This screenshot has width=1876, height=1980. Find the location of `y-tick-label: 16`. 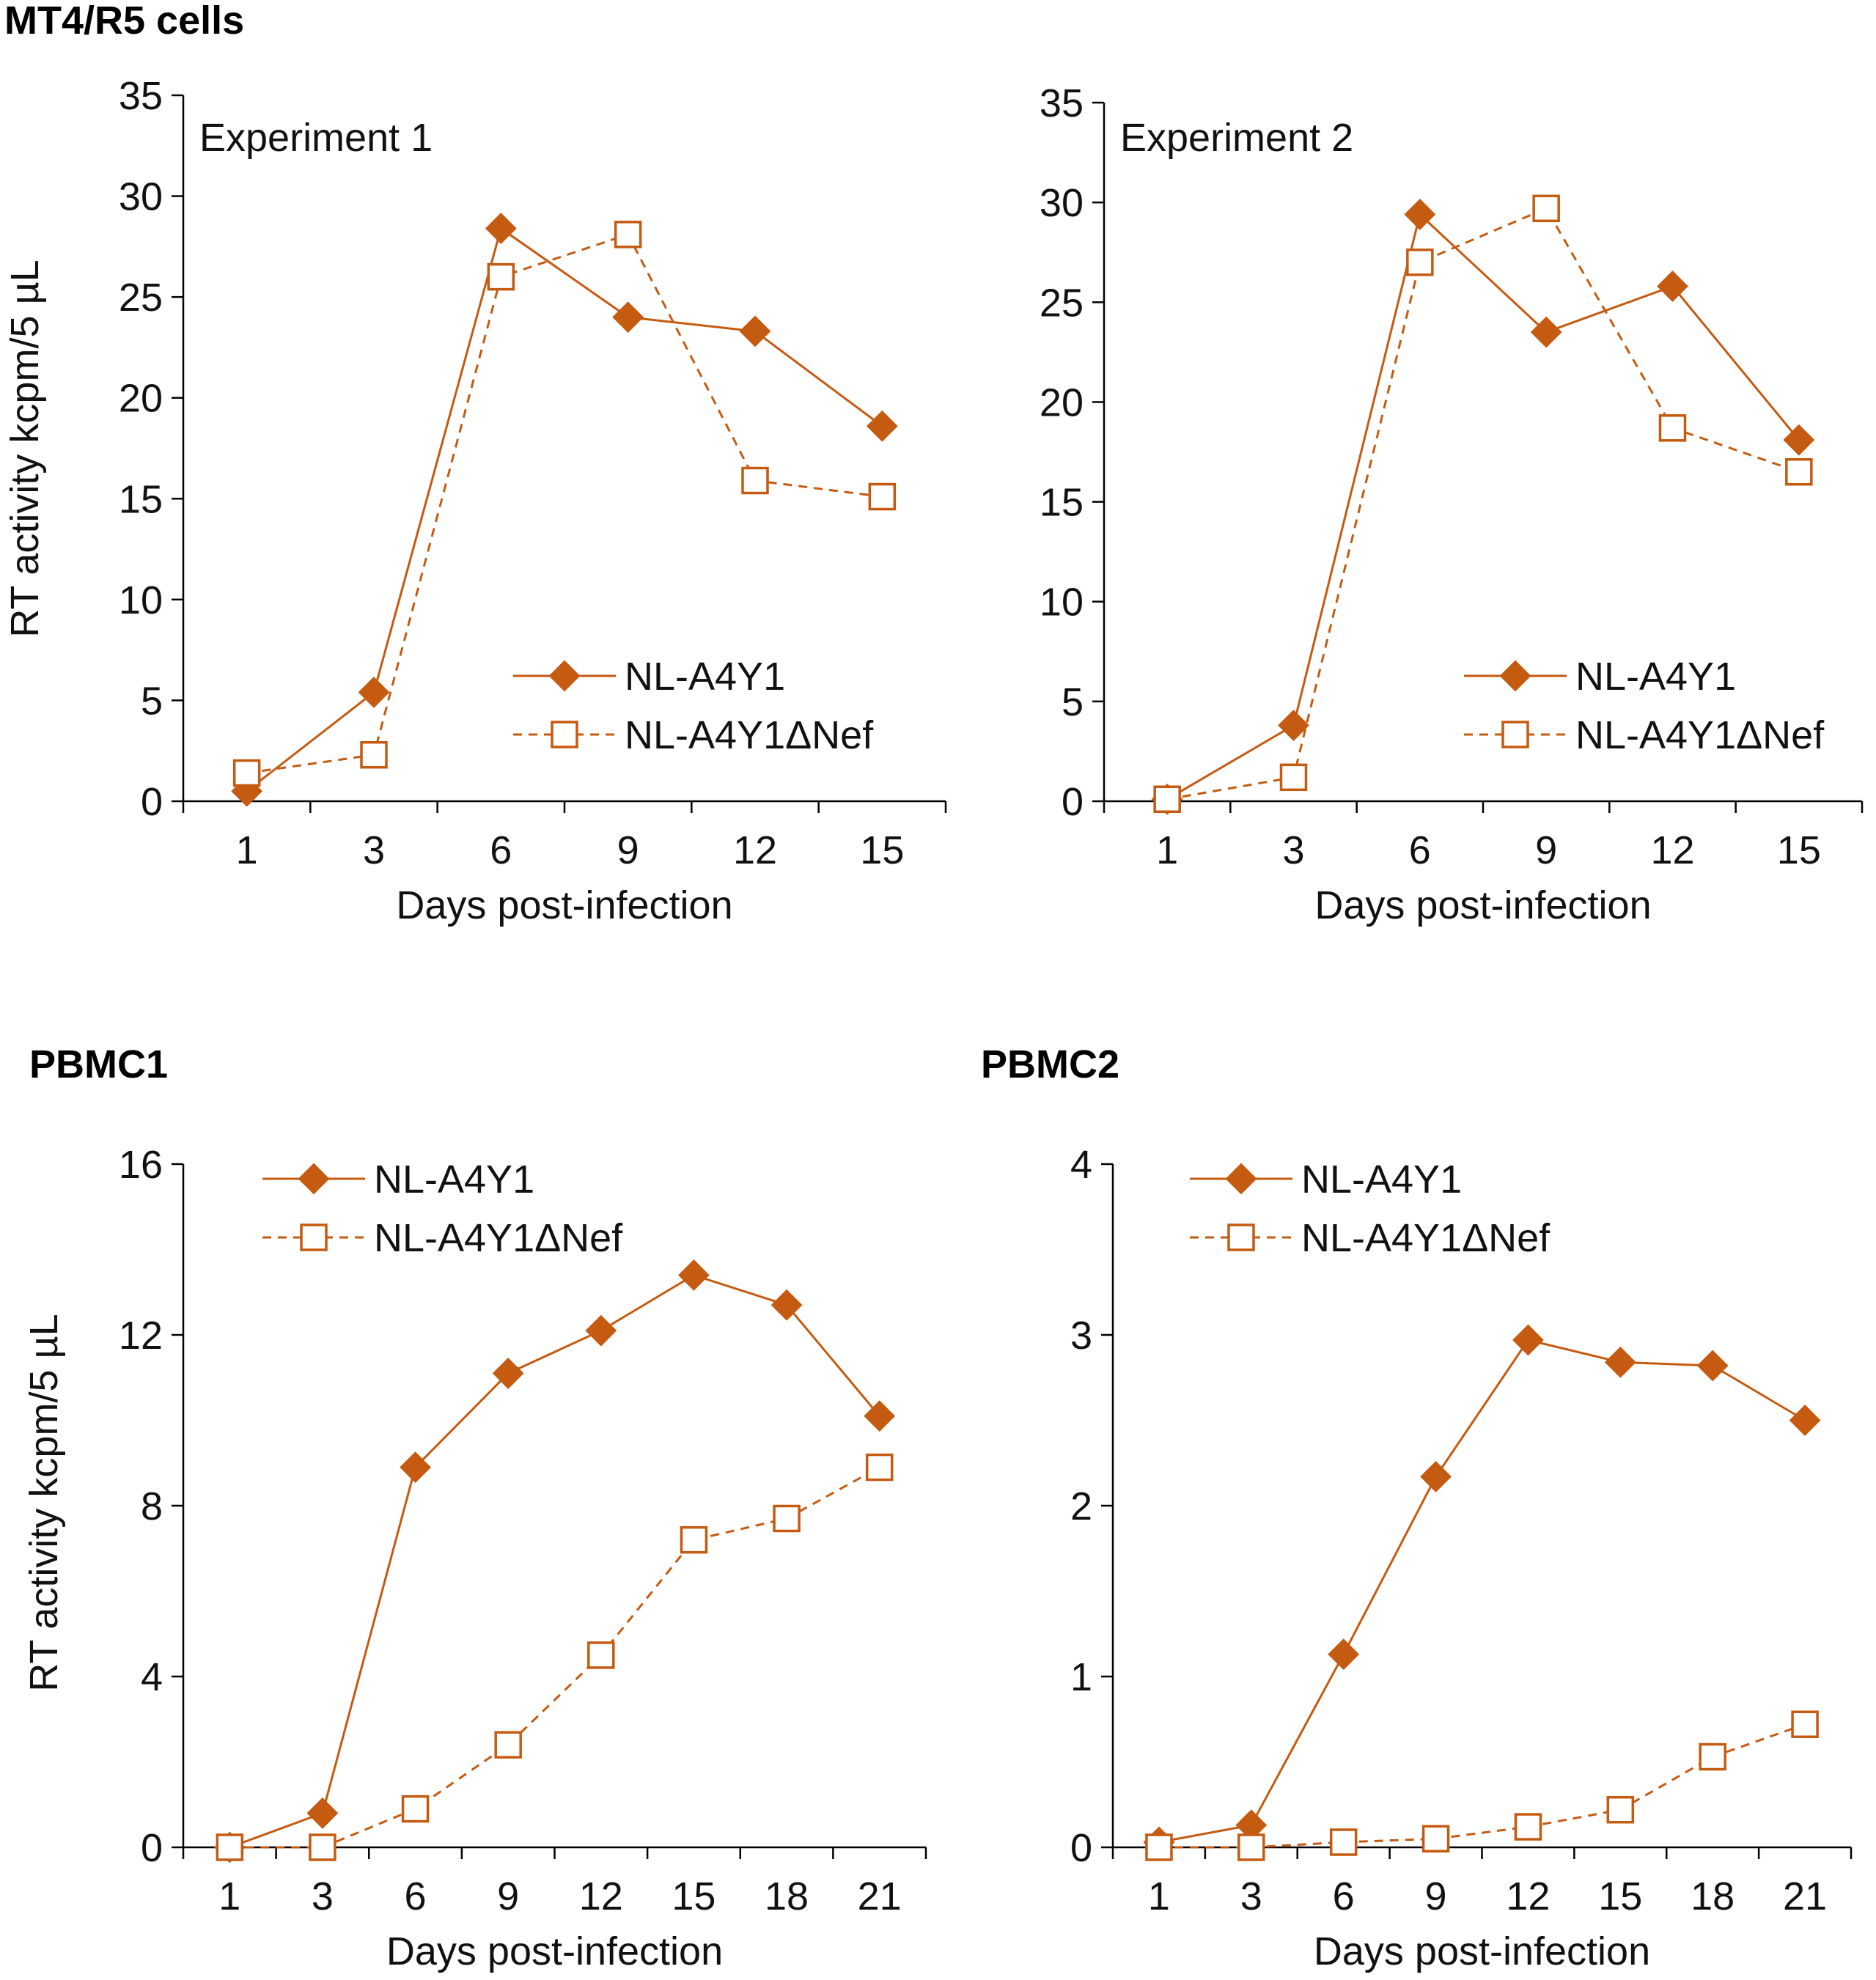

y-tick-label: 16 is located at coordinates (141, 1165).